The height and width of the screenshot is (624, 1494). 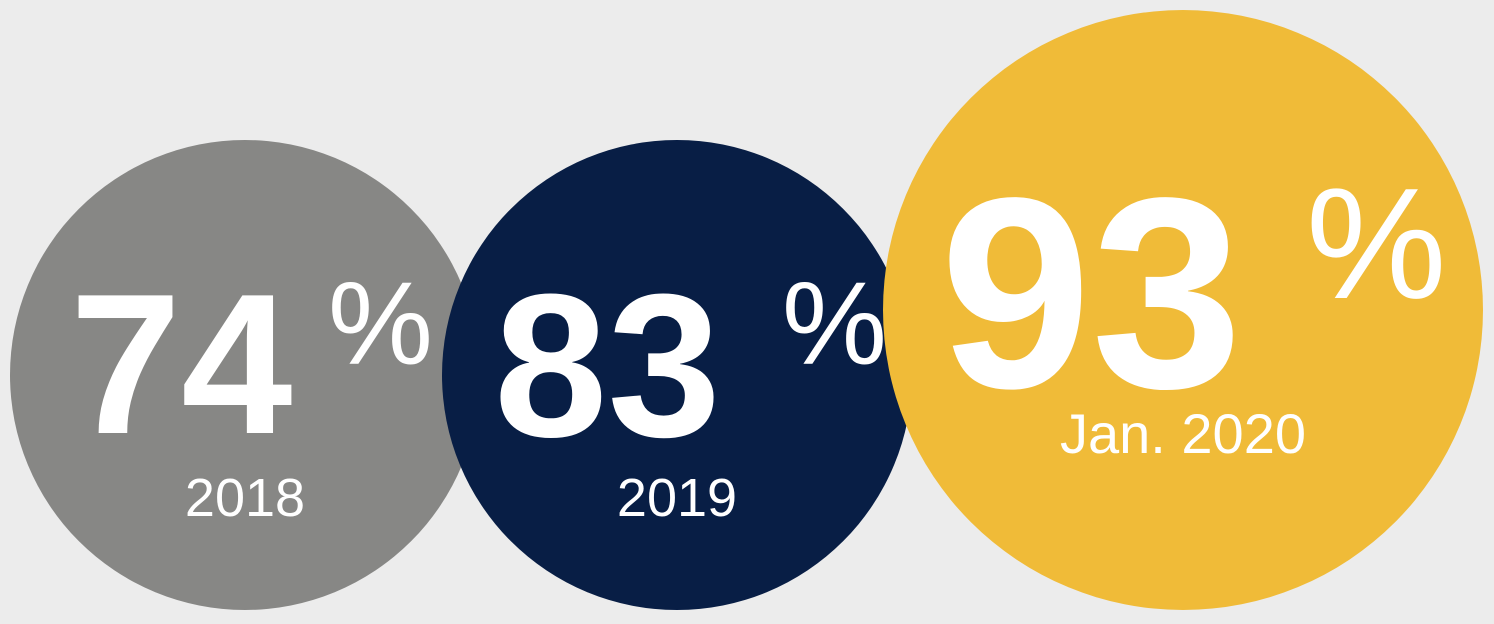 What do you see at coordinates (1183, 433) in the screenshot?
I see `stat-label: Jan. 2020` at bounding box center [1183, 433].